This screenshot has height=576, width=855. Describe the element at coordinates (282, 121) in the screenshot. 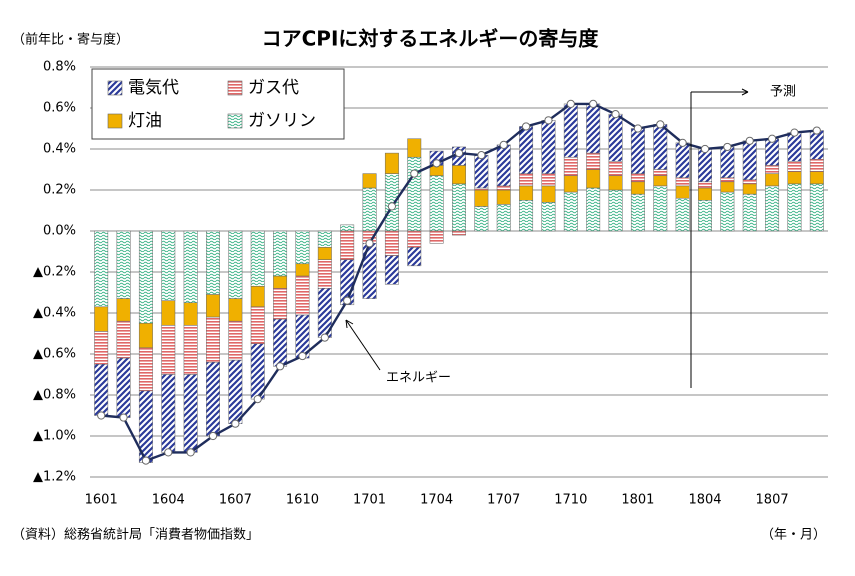

I see `legend-label: ガソリン` at that location.